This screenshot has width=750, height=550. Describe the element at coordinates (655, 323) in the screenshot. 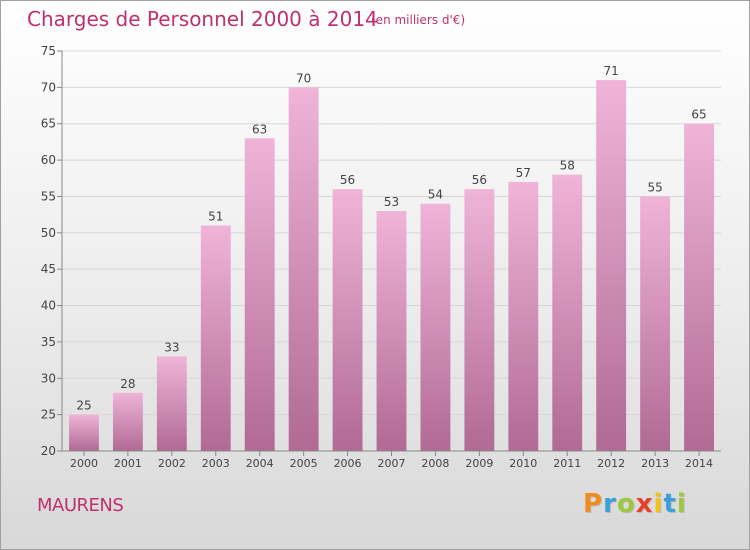

I see `bar-2013` at that location.